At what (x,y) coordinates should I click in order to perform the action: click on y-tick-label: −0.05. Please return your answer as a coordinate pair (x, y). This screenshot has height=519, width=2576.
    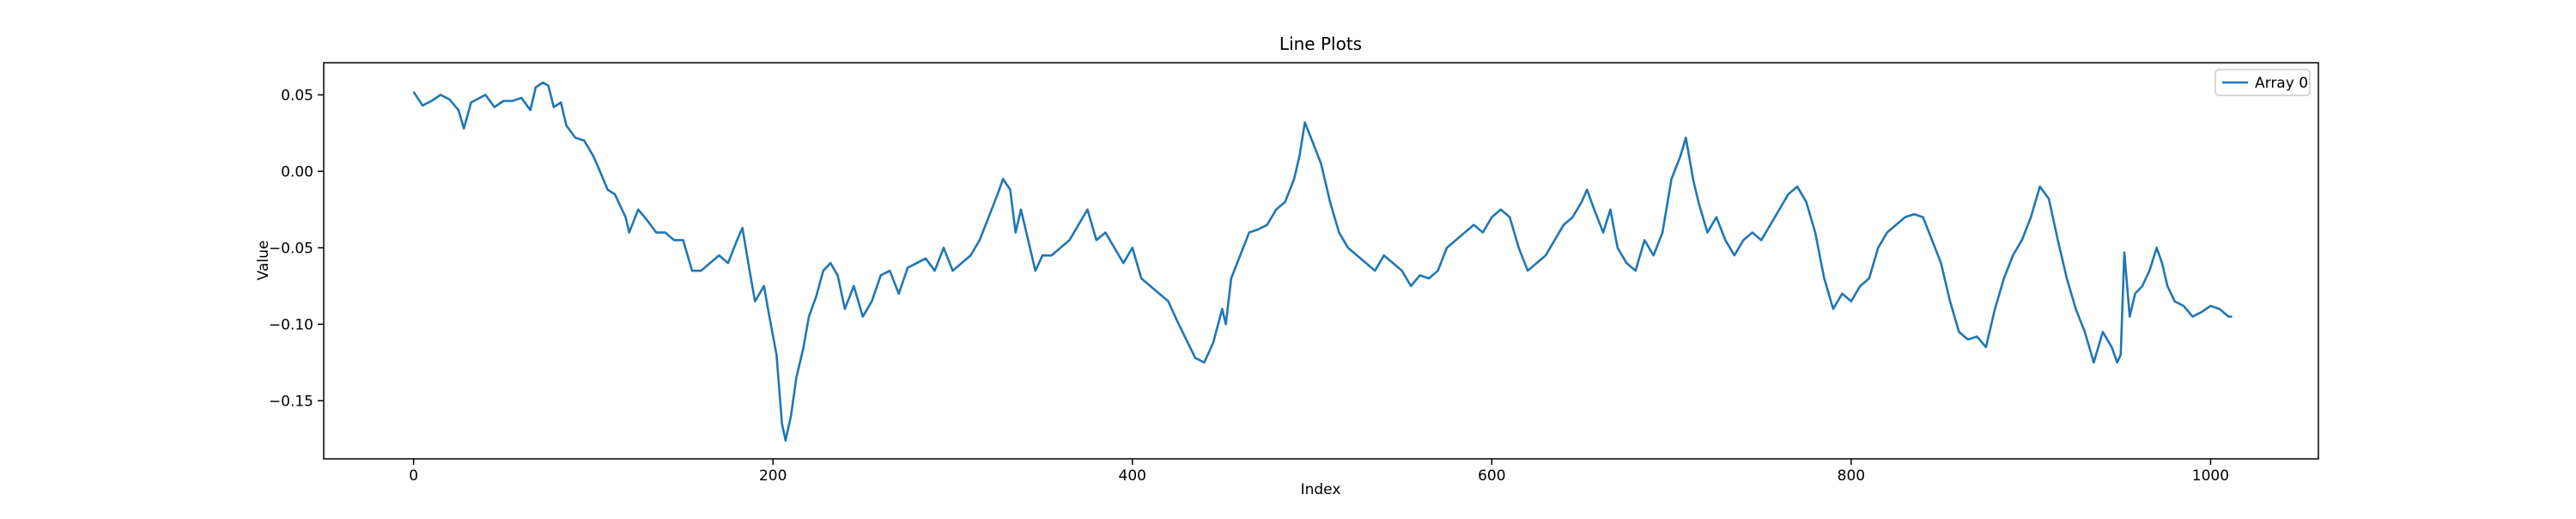
    Looking at the image, I should click on (291, 248).